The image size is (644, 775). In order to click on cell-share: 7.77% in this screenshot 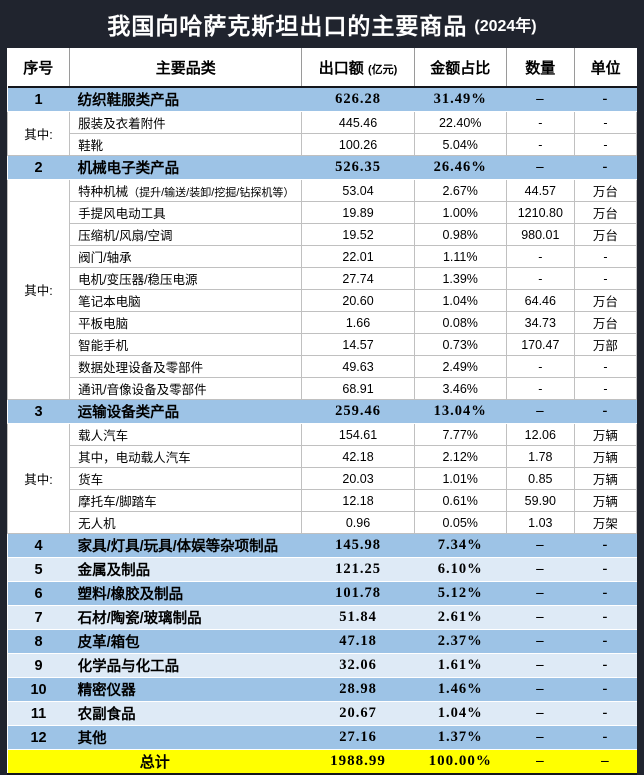, I will do `click(460, 434)`.